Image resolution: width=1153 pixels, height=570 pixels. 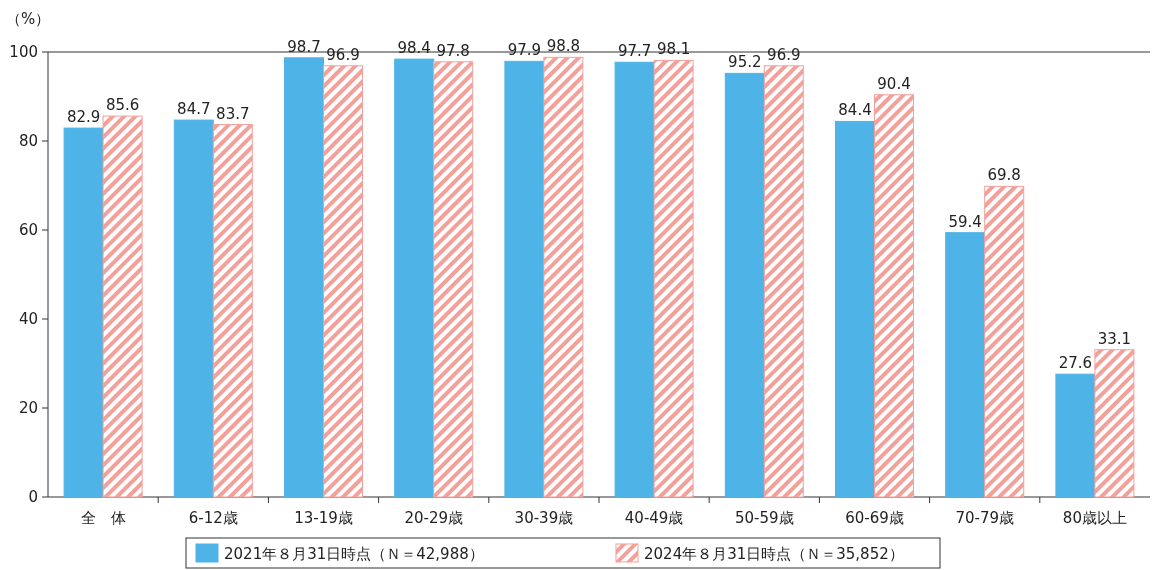 What do you see at coordinates (1075, 363) in the screenshot?
I see `data-label: 27.6` at bounding box center [1075, 363].